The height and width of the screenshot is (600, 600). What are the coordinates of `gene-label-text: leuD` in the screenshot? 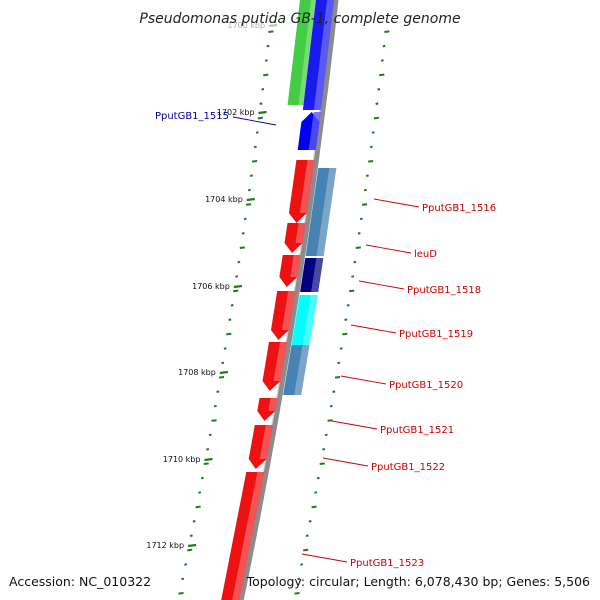 It's located at (425, 254).